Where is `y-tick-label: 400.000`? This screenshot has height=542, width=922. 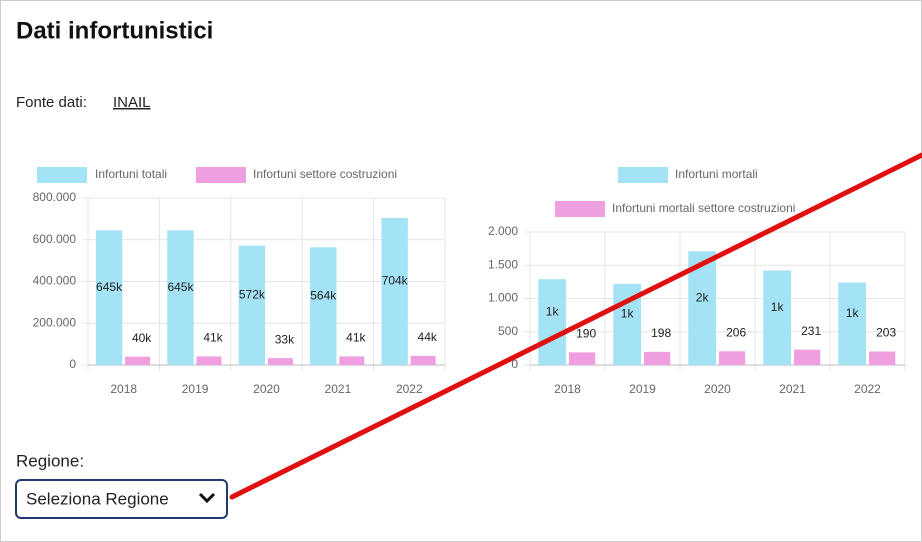
y-tick-label: 400.000 is located at coordinates (55, 281).